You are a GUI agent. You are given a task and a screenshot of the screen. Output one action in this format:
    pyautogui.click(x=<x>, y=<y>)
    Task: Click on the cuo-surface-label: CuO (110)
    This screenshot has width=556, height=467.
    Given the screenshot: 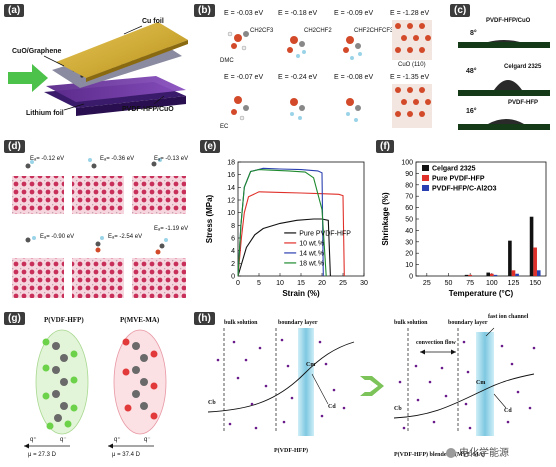 What is the action you would take?
    pyautogui.click(x=412, y=65)
    